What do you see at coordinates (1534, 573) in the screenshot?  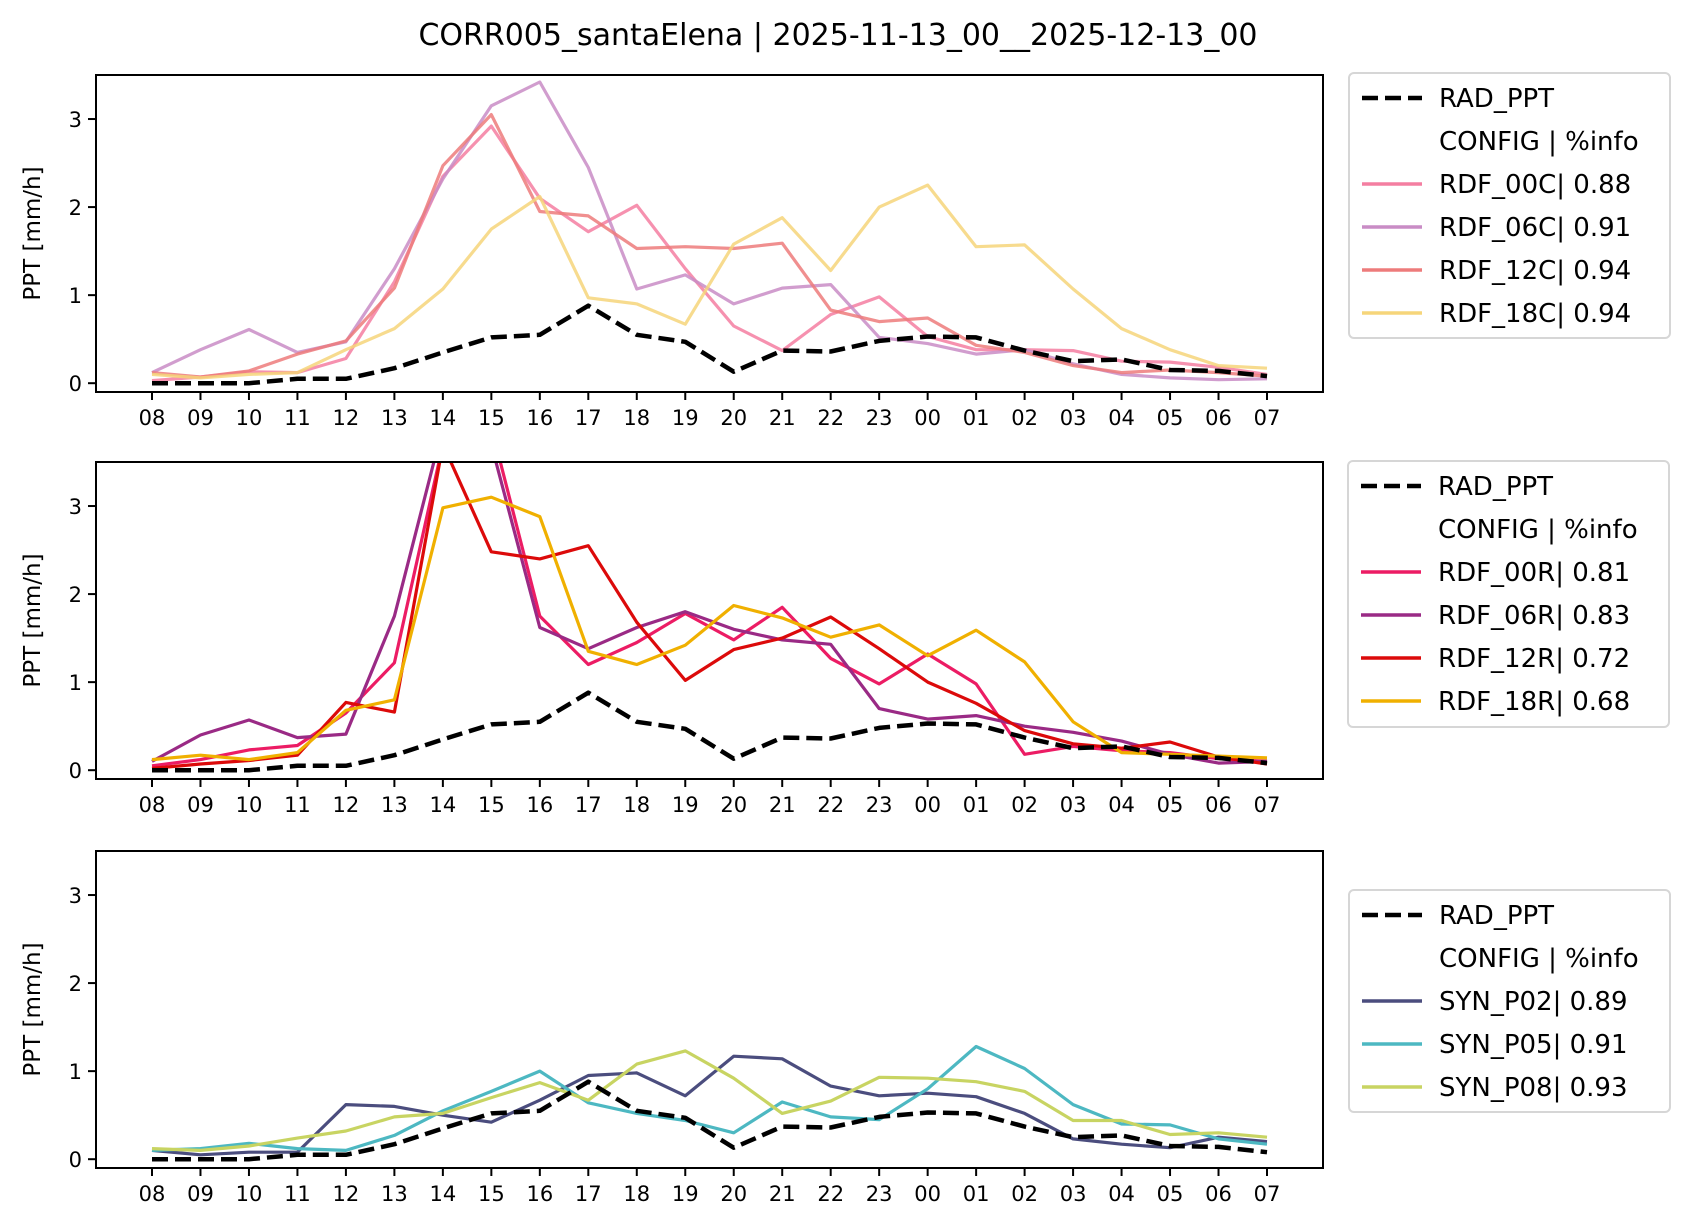 I see `legend-label: RDF_00R| 0.81` at bounding box center [1534, 573].